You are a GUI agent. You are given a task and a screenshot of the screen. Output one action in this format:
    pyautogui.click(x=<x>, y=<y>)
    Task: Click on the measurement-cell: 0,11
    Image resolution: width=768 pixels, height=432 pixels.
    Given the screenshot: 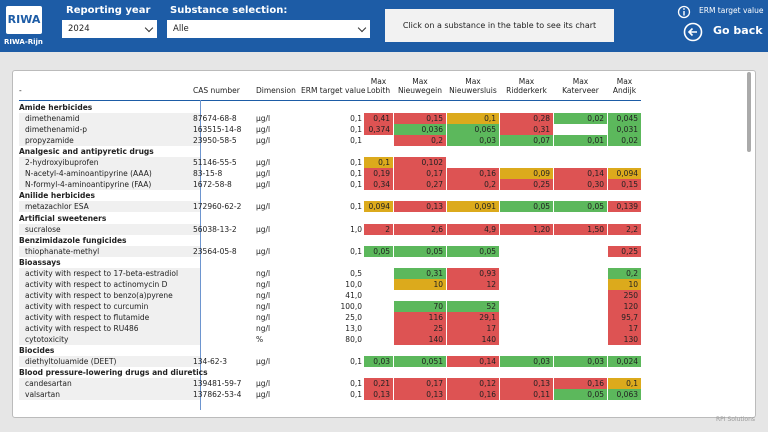 What is the action you would take?
    pyautogui.click(x=526, y=395)
    